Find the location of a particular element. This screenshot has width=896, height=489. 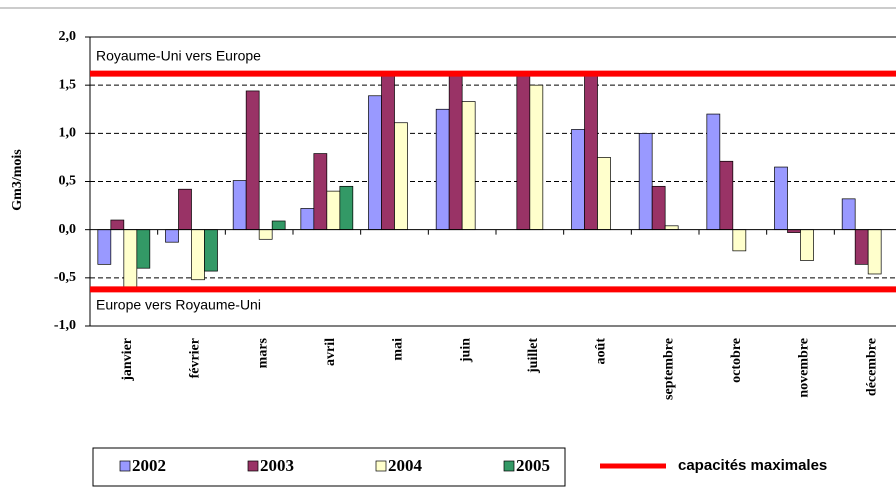

x-tick-label: mars is located at coordinates (262, 352).